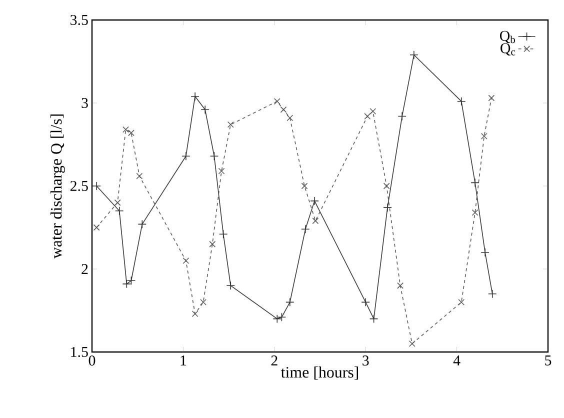  Describe the element at coordinates (319, 373) in the screenshot. I see `x-axis-title: time [hours]` at that location.